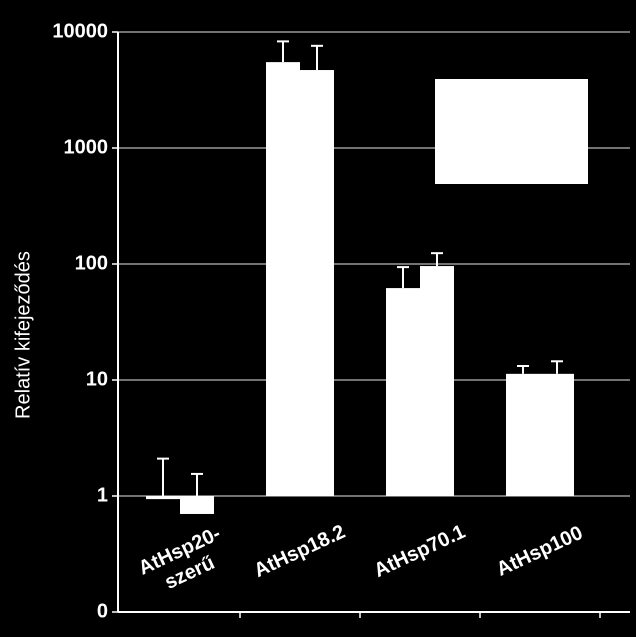 The height and width of the screenshot is (637, 636). I want to click on y-tick-label: 0, so click(102, 611).